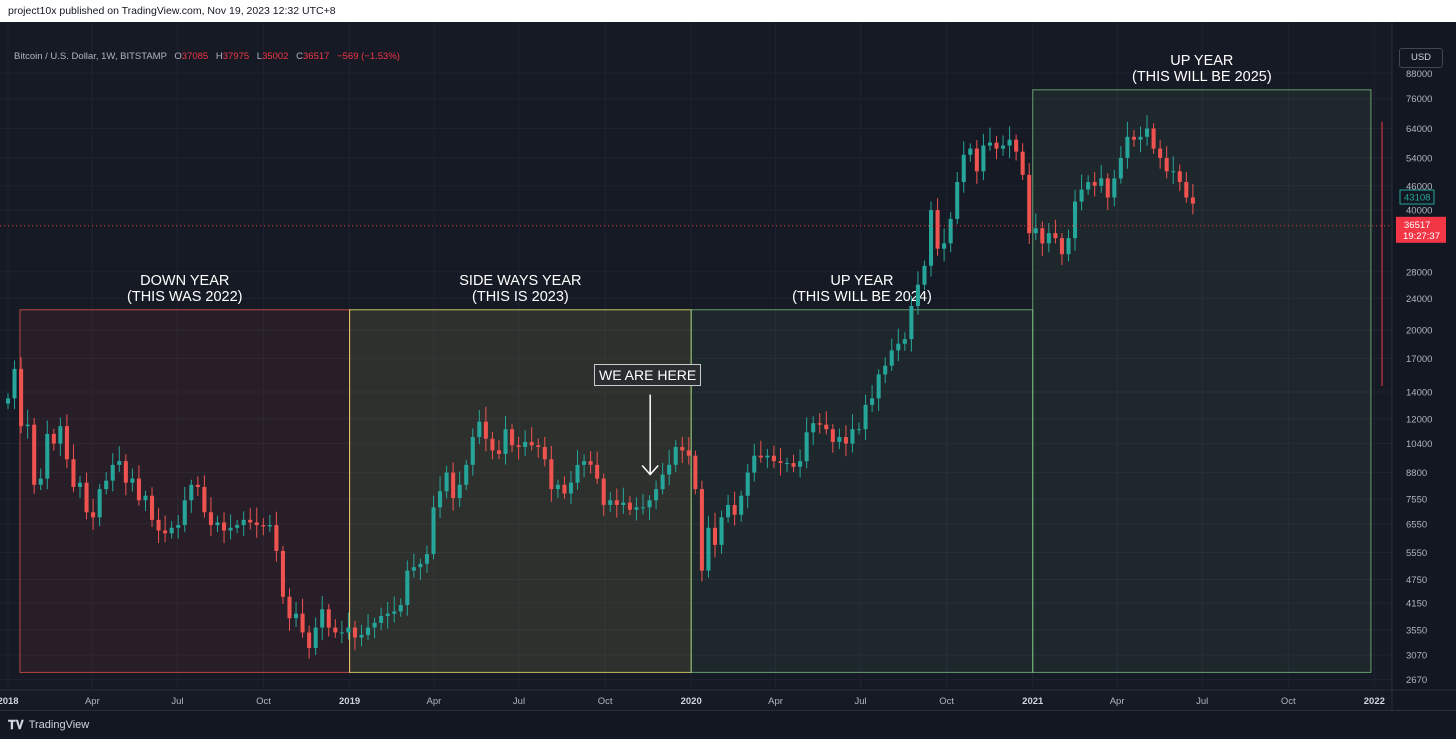 The width and height of the screenshot is (1456, 739). Describe the element at coordinates (1033, 701) in the screenshot. I see `x-tick-label: 2021` at that location.